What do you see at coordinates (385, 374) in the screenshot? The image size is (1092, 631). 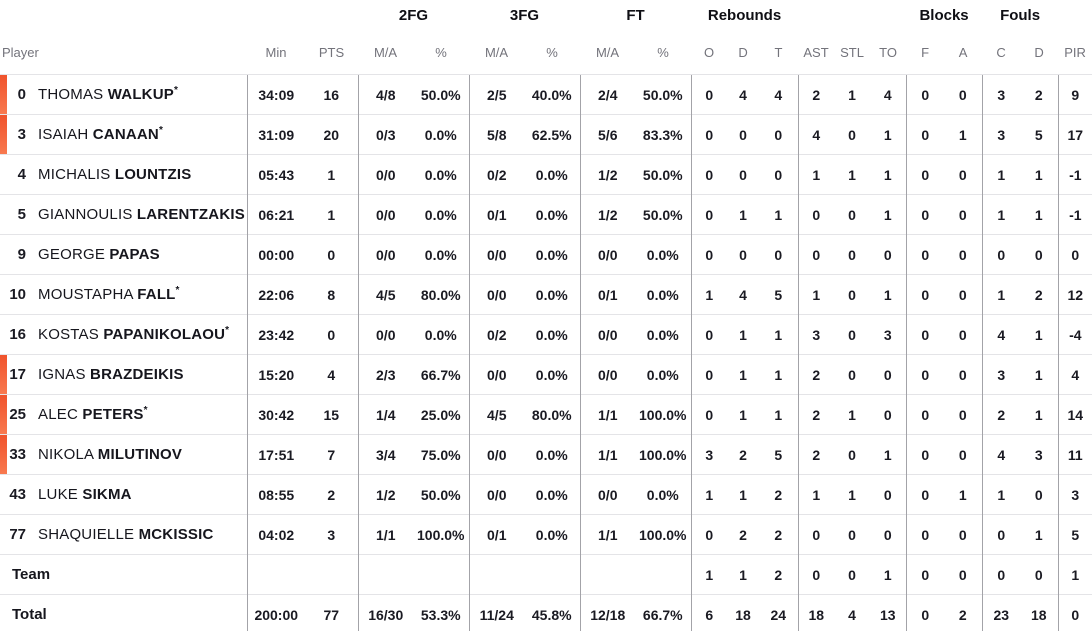 I see `stat-fg2-ma: 2/3` at bounding box center [385, 374].